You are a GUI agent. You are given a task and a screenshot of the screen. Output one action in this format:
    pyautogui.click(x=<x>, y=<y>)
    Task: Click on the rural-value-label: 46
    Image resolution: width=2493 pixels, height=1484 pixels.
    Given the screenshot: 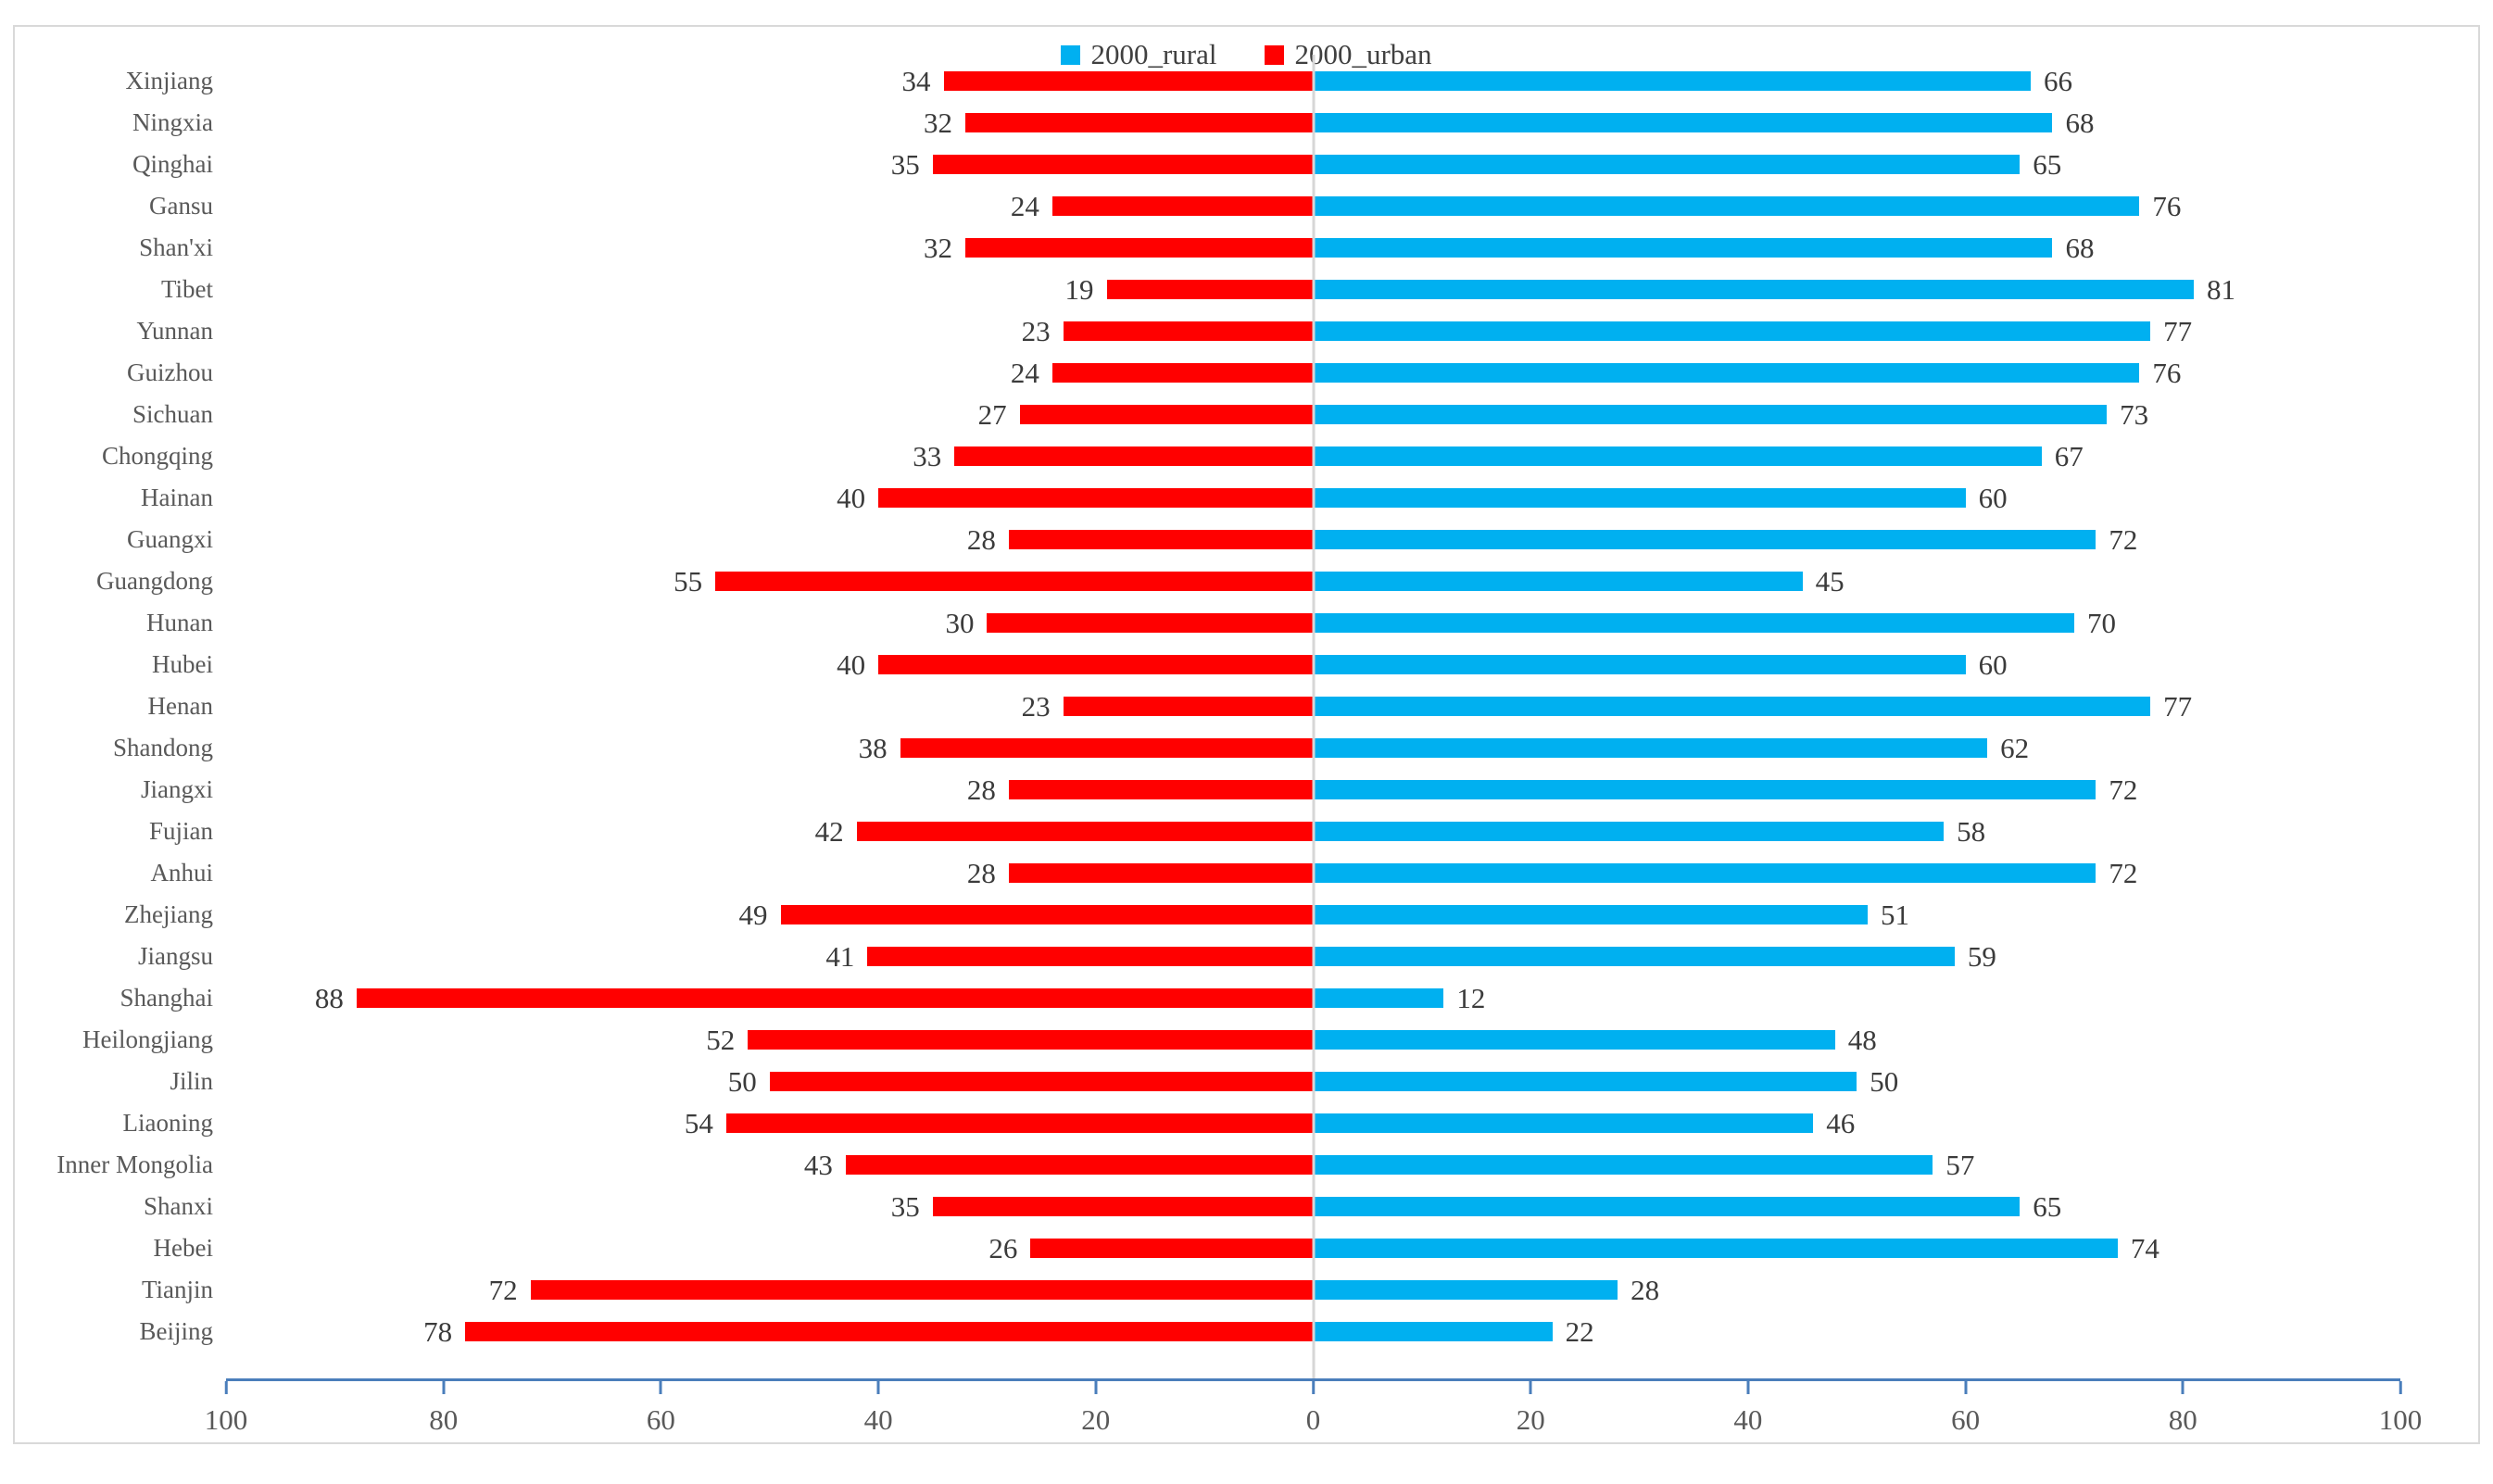 What is the action you would take?
    pyautogui.click(x=1841, y=1123)
    